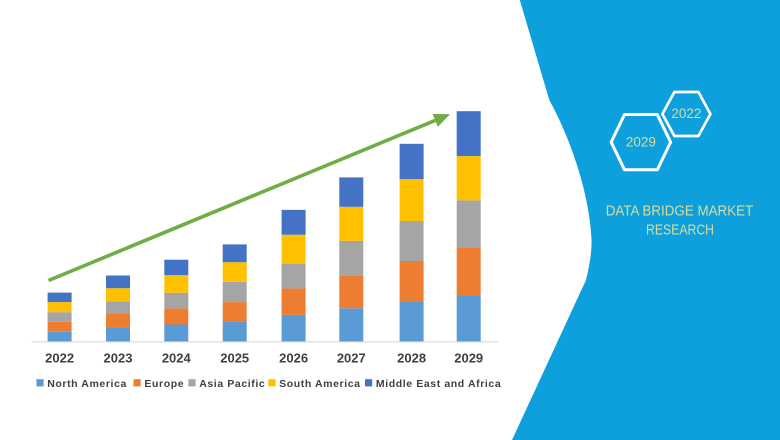 The image size is (780, 440). Describe the element at coordinates (232, 384) in the screenshot. I see `svg-text: Asia Pacific` at that location.